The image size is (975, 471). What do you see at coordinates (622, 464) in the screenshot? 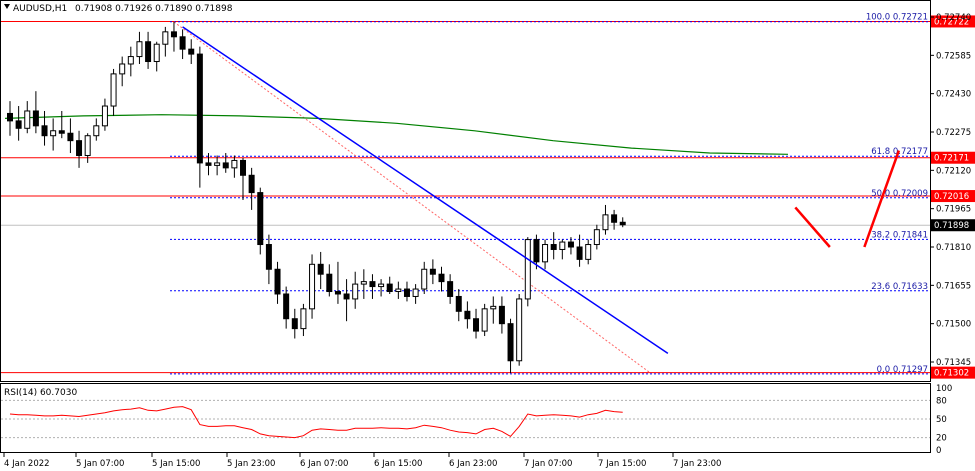
I see `time-tick-label: 7 Jan 15:00` at bounding box center [622, 464].